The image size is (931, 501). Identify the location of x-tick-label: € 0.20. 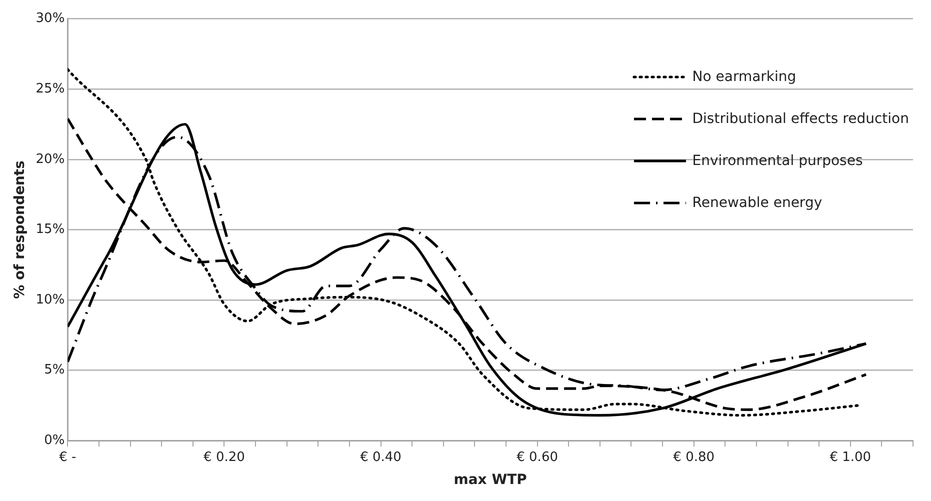
(224, 457).